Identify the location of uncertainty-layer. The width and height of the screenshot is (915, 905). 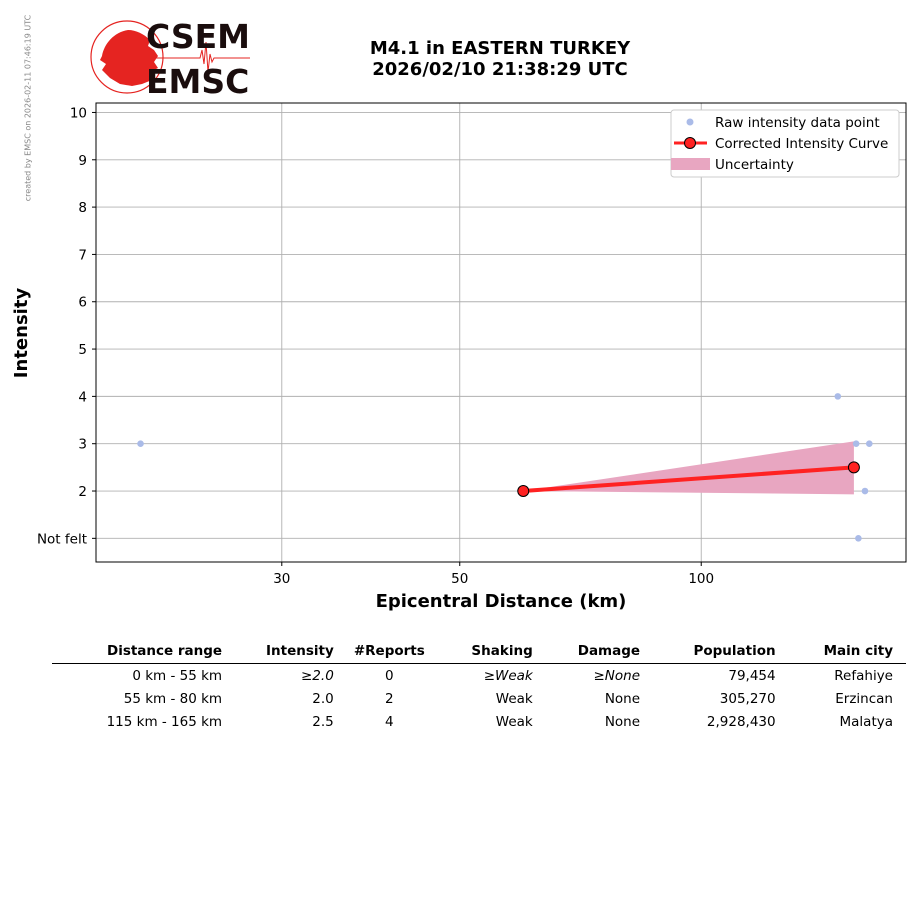
(688, 468).